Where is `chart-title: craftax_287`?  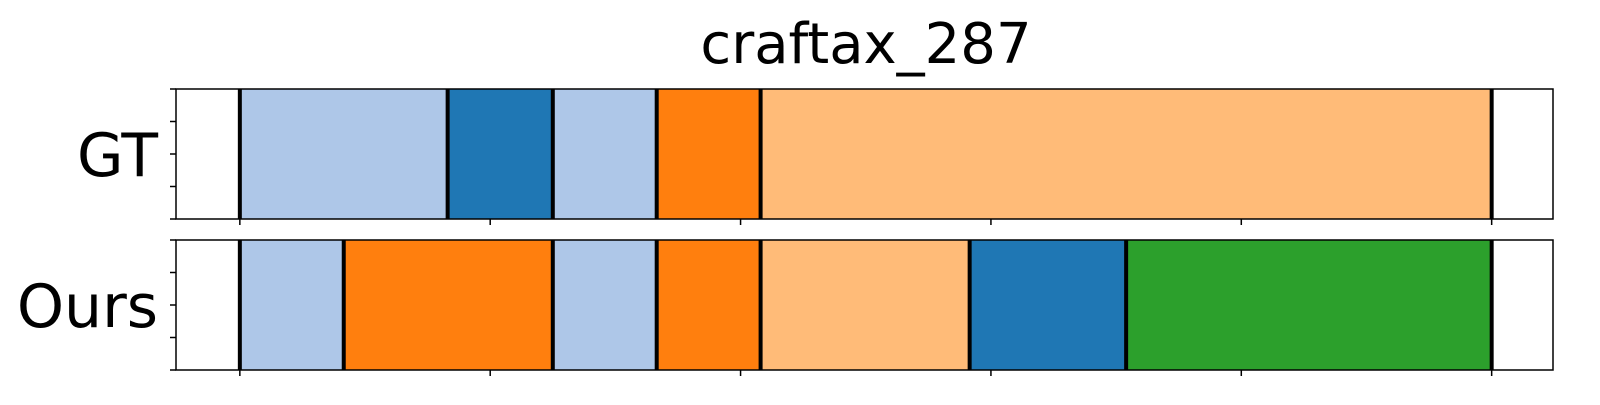
chart-title: craftax_287 is located at coordinates (865, 44).